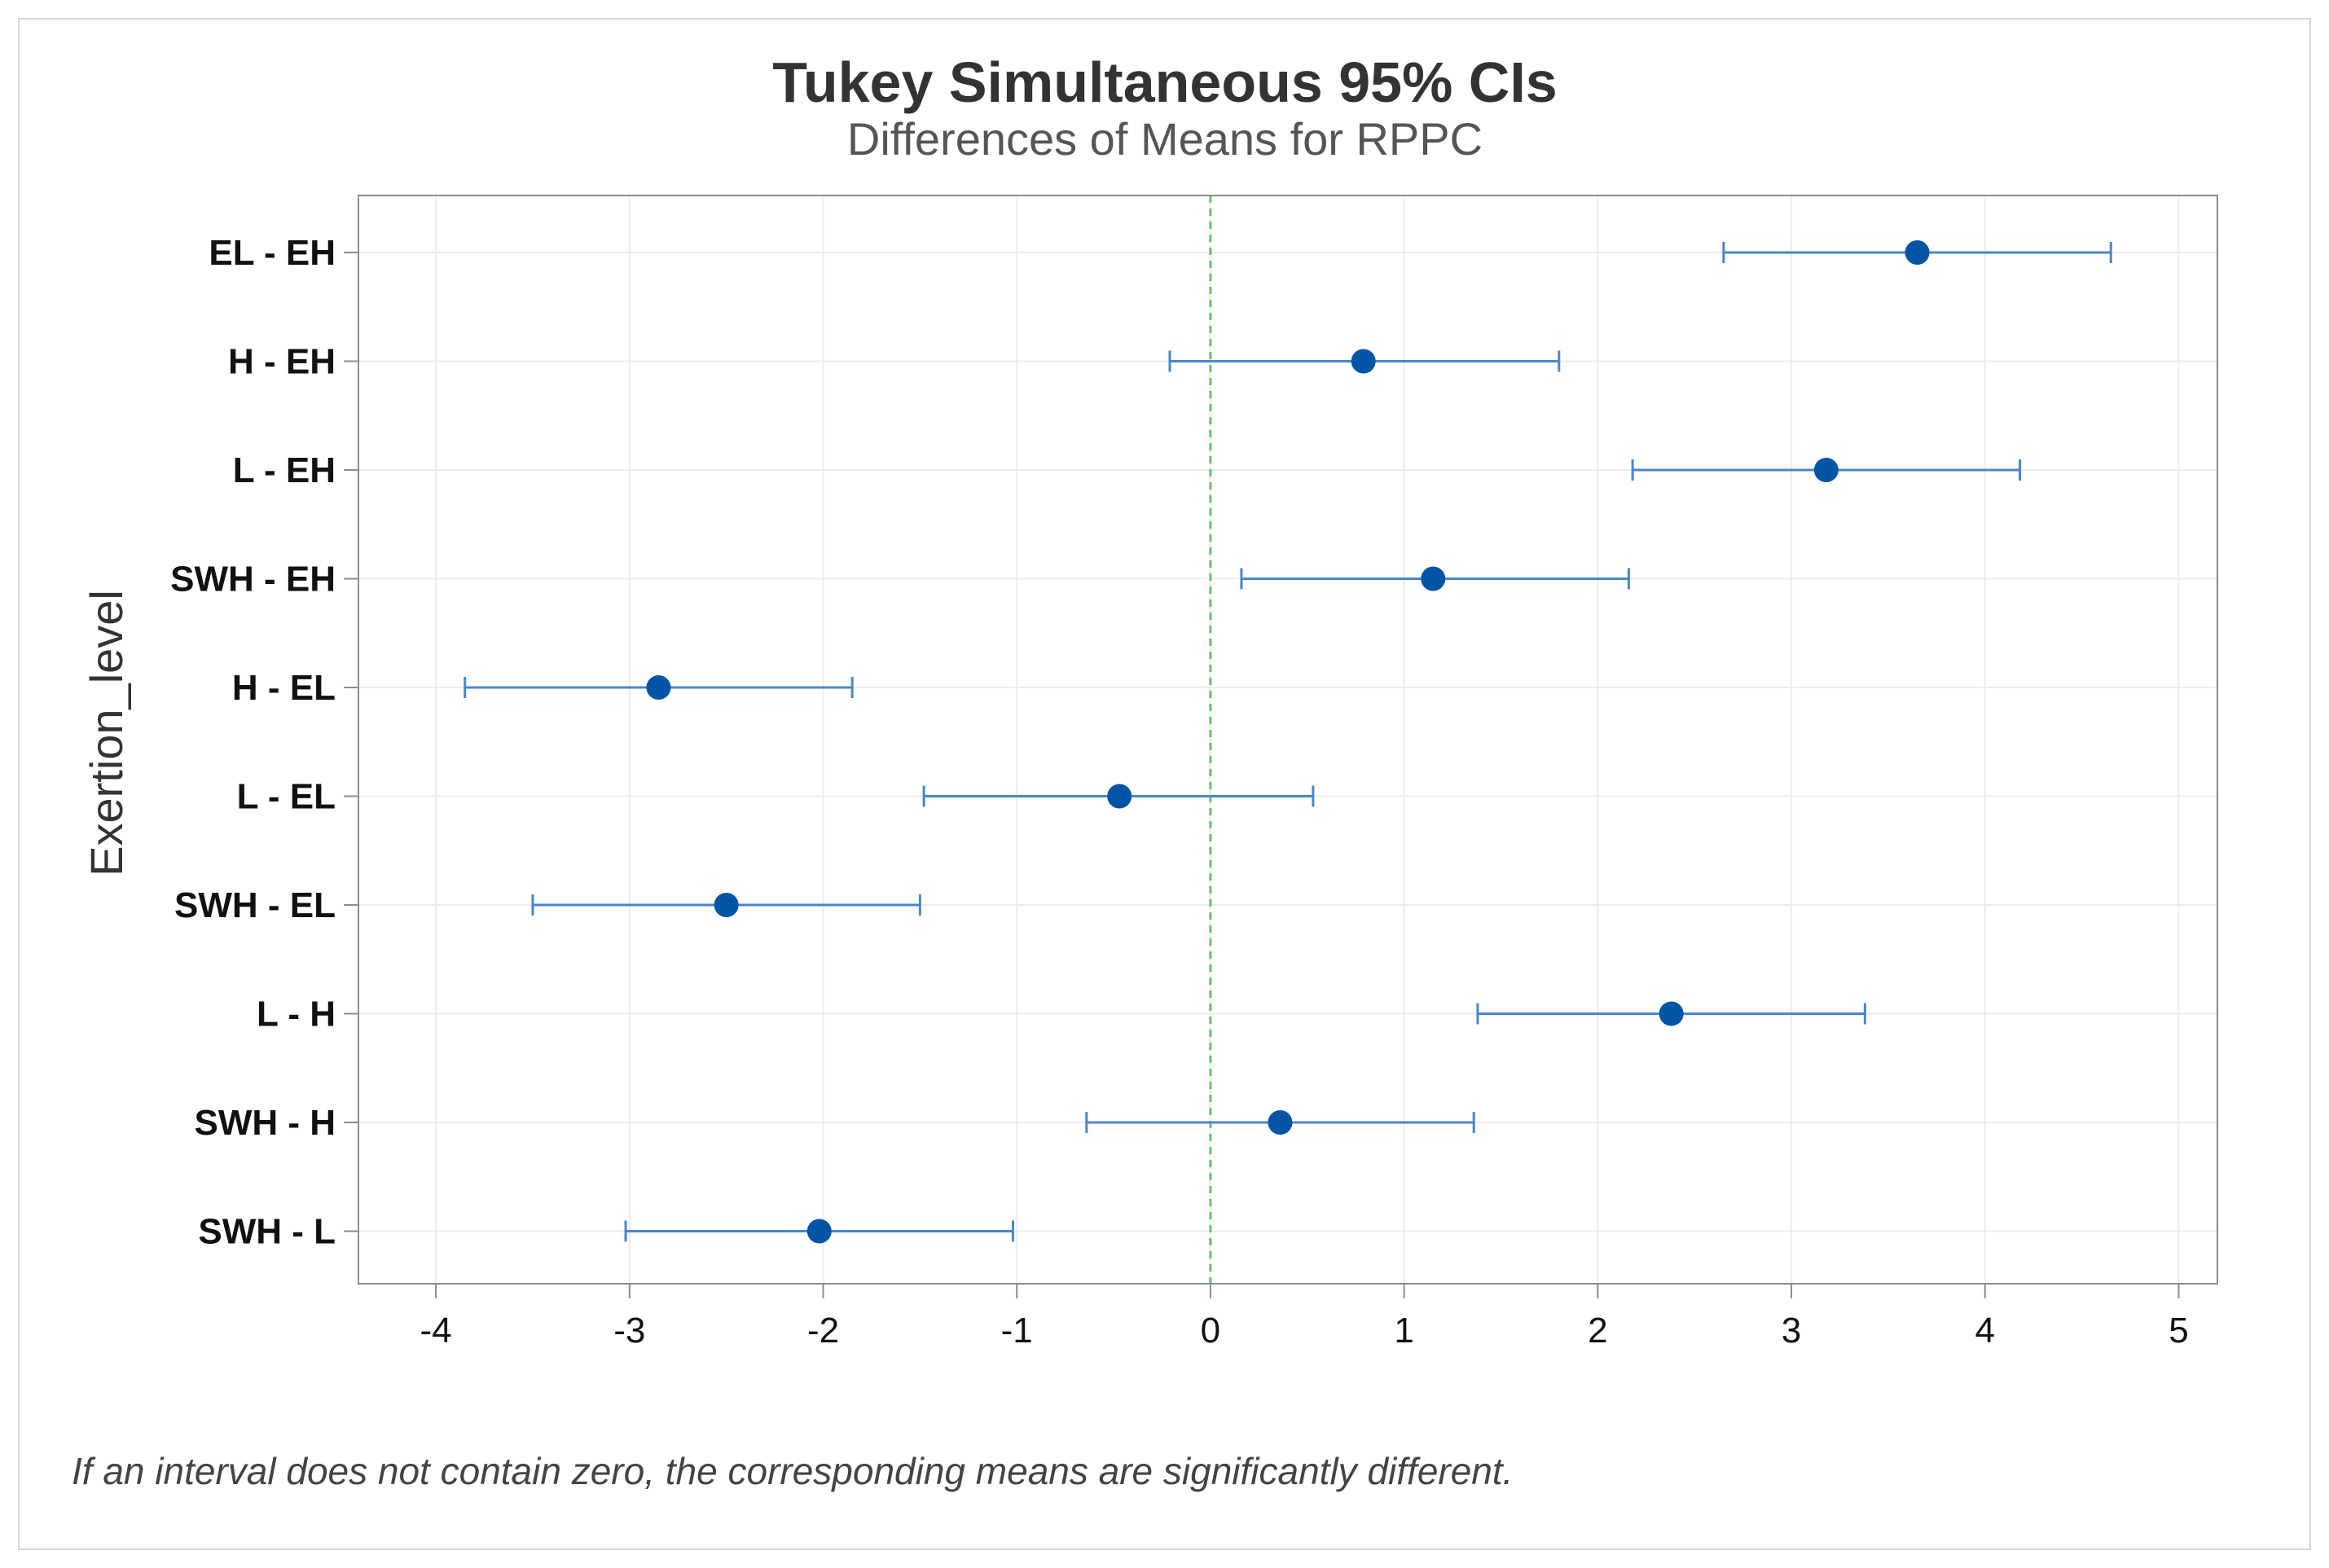 This screenshot has height=1568, width=2329. Describe the element at coordinates (282, 362) in the screenshot. I see `category-label: H - EH` at that location.